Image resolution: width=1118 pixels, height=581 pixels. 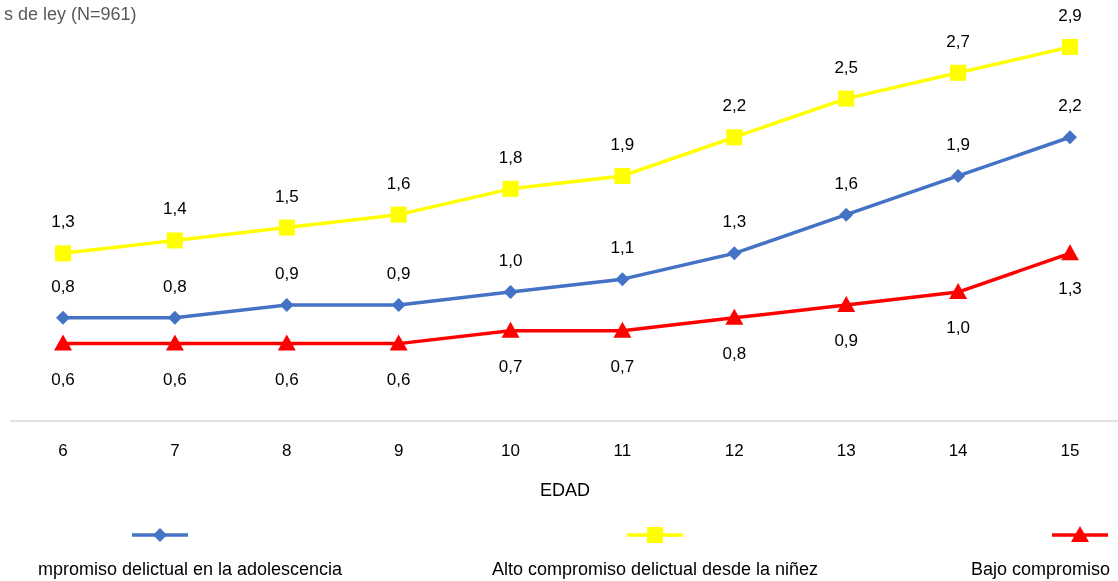 What do you see at coordinates (1070, 15) in the screenshot?
I see `data-label: 2,9` at bounding box center [1070, 15].